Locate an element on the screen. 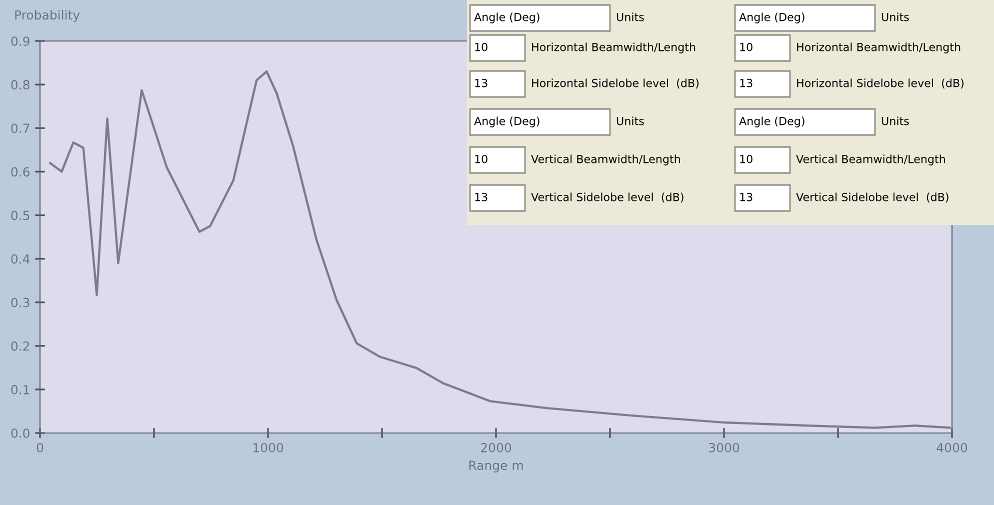  y-tick-label: 0.9 is located at coordinates (20, 41).